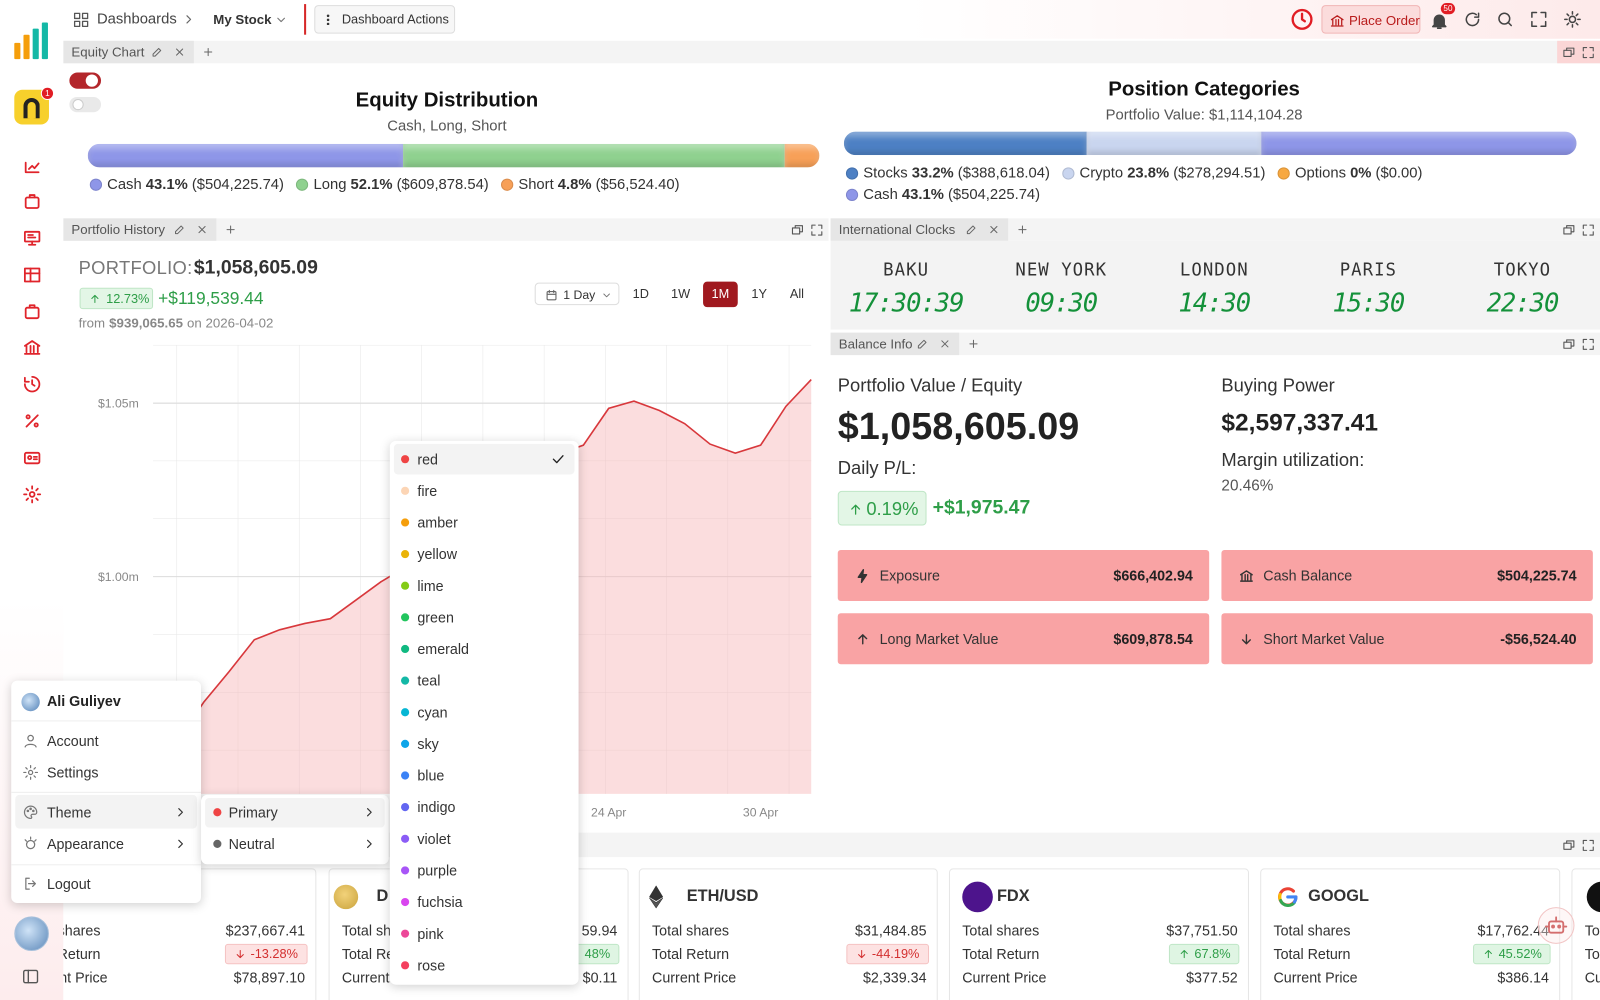 The image size is (1600, 1000). I want to click on menu-icon, so click(30, 884).